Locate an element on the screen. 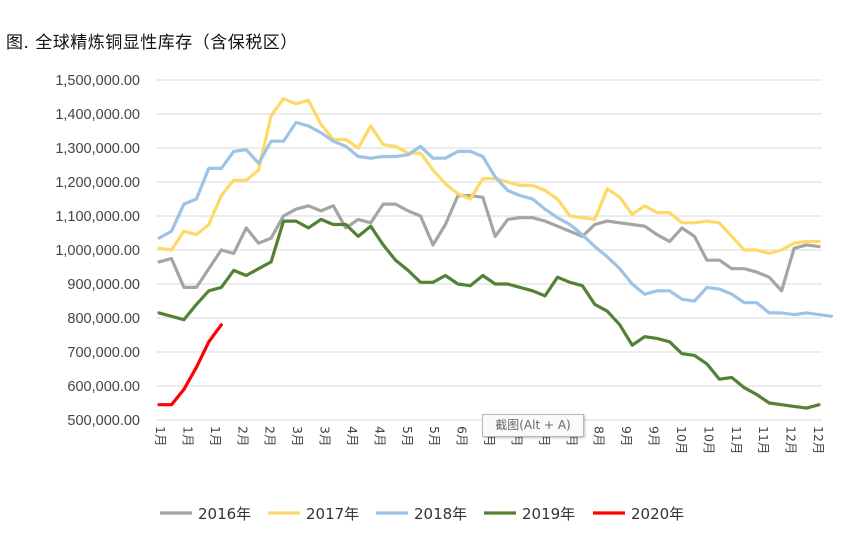  legend-label: 2018年 is located at coordinates (440, 514).